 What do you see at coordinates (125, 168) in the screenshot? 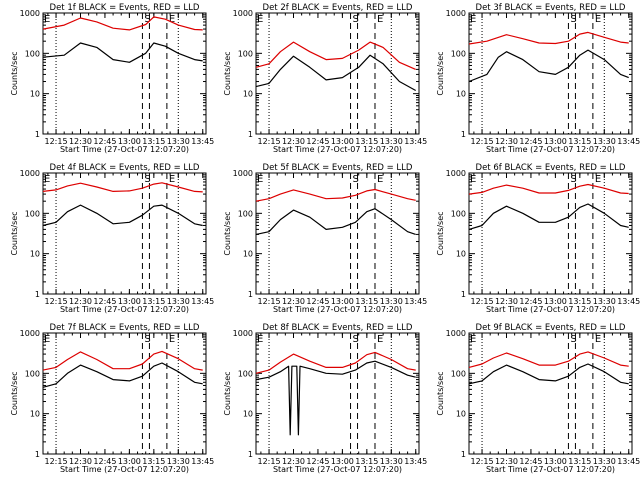
I see `panel-title: Det 4f BLACK = Events, RED = LLD` at bounding box center [125, 168].